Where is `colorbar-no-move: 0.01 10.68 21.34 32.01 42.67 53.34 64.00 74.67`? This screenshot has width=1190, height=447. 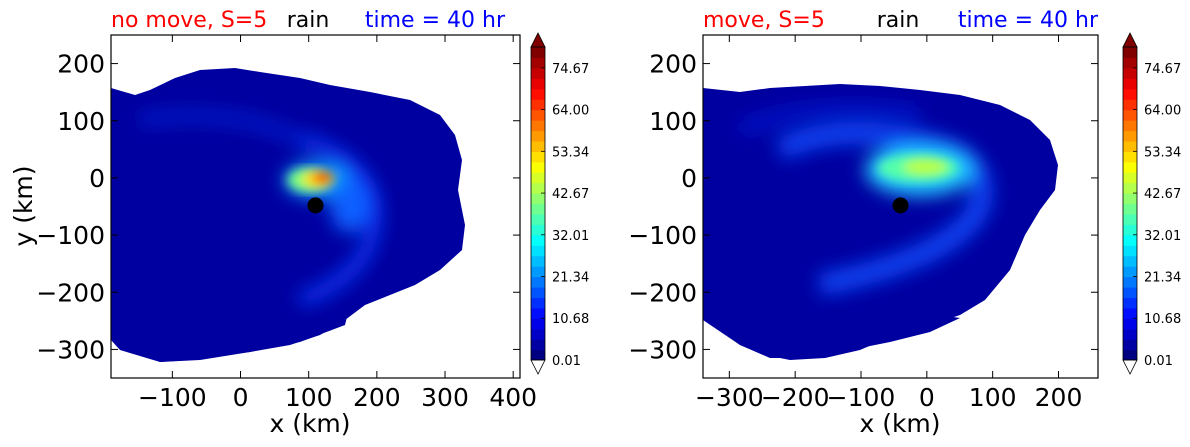
colorbar-no-move: 0.01 10.68 21.34 32.01 42.67 53.34 64.00 74.67 is located at coordinates (559, 203).